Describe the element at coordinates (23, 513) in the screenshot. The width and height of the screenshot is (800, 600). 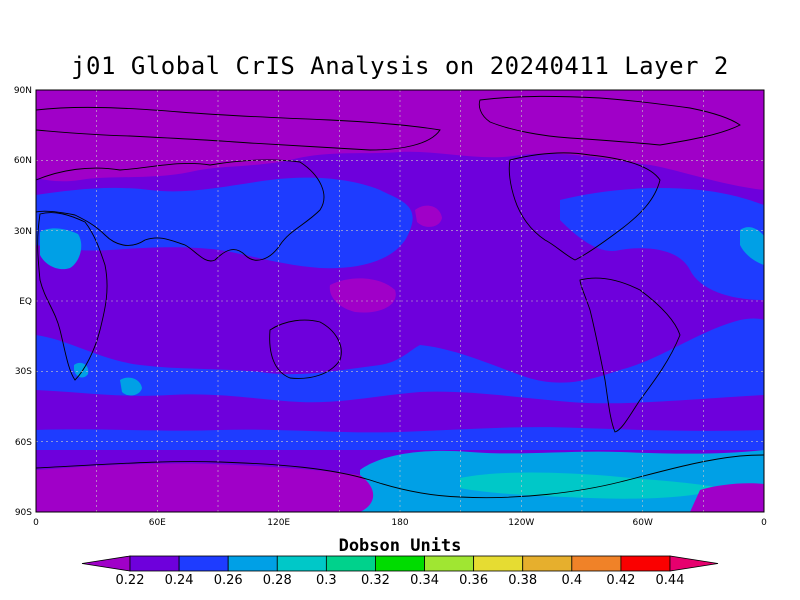
I see `lat-label: 90S` at that location.